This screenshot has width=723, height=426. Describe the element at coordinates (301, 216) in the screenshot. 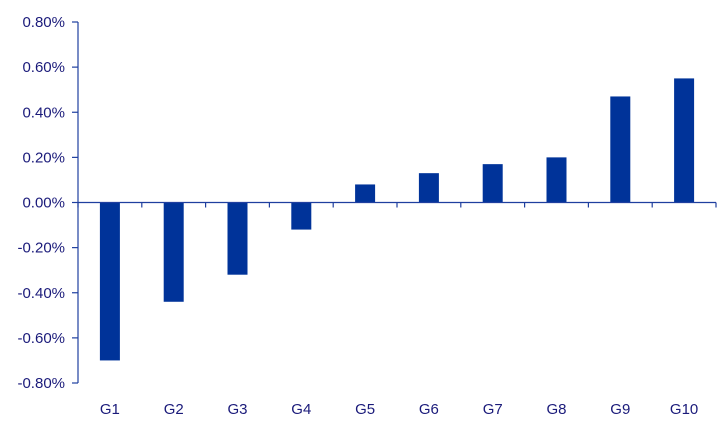

I see `bar-g4` at that location.